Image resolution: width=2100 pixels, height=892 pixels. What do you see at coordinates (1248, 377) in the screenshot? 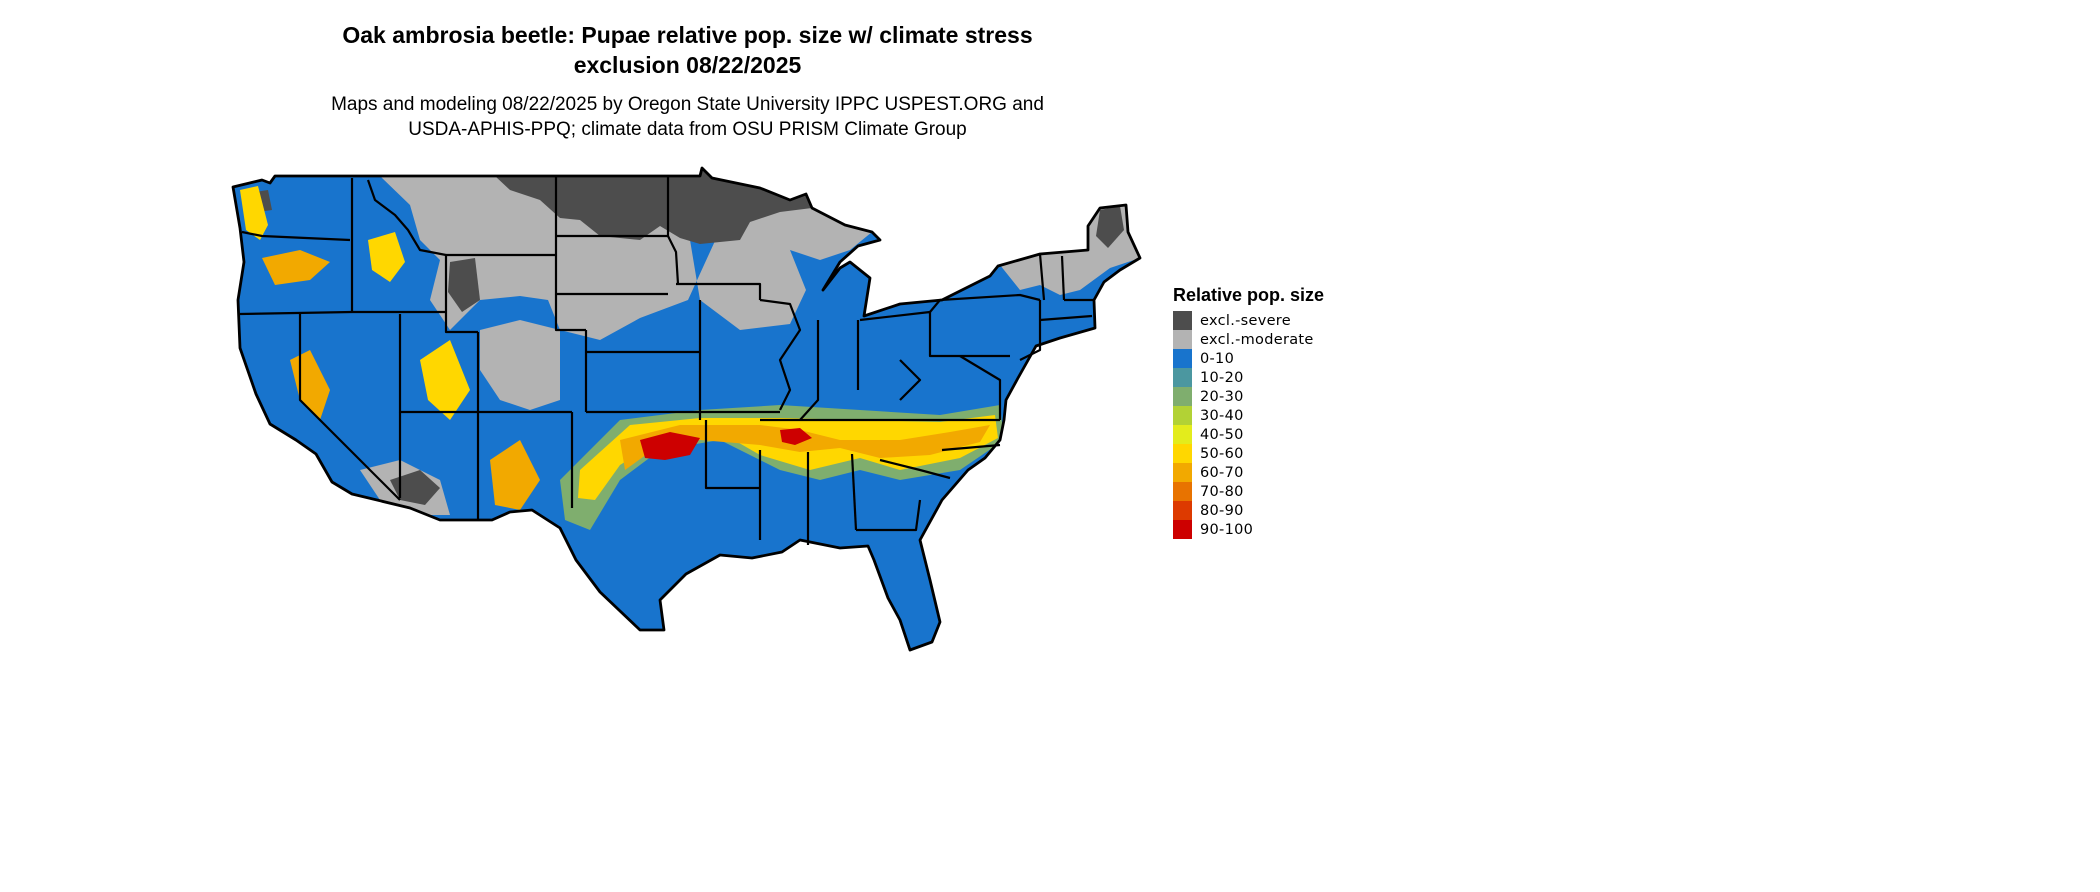
I see `legend-item: 10-20` at bounding box center [1248, 377].